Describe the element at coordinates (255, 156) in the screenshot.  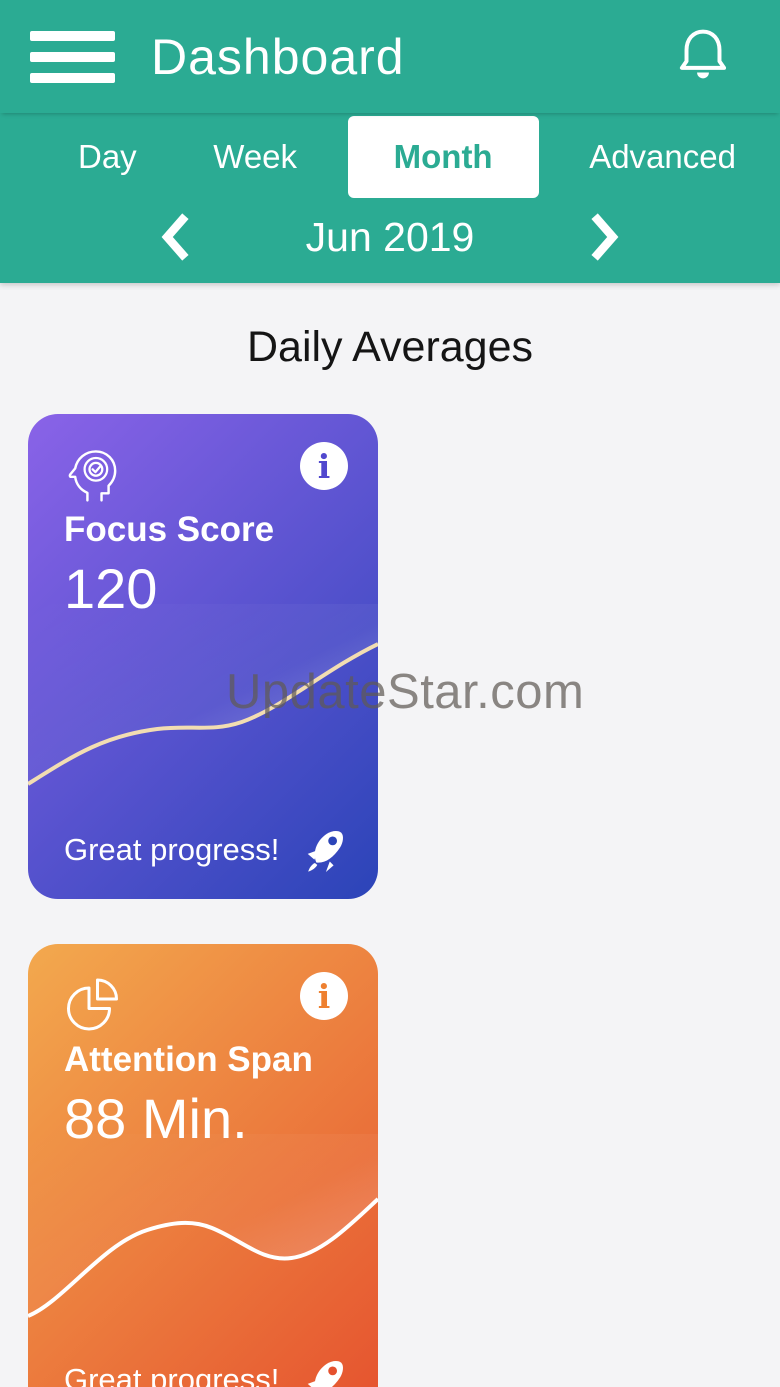
I see `tab-week: Week` at that location.